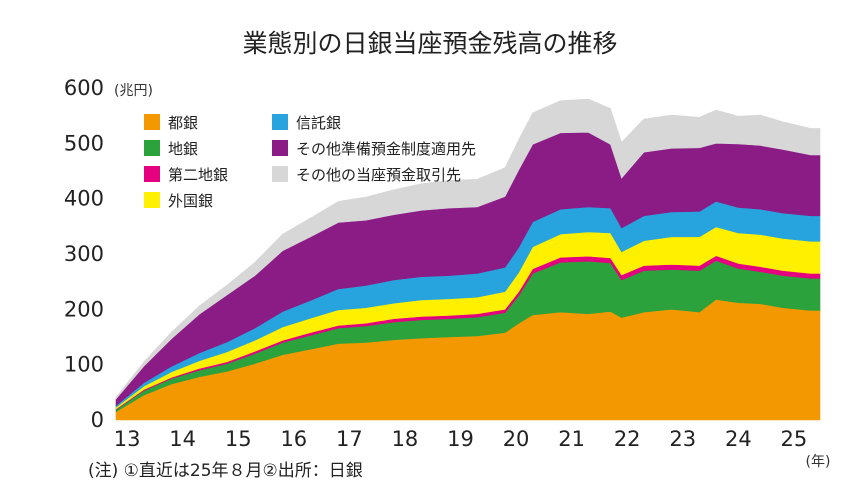 The image size is (850, 496). What do you see at coordinates (183, 149) in the screenshot?
I see `legend-label: 地銀` at bounding box center [183, 149].